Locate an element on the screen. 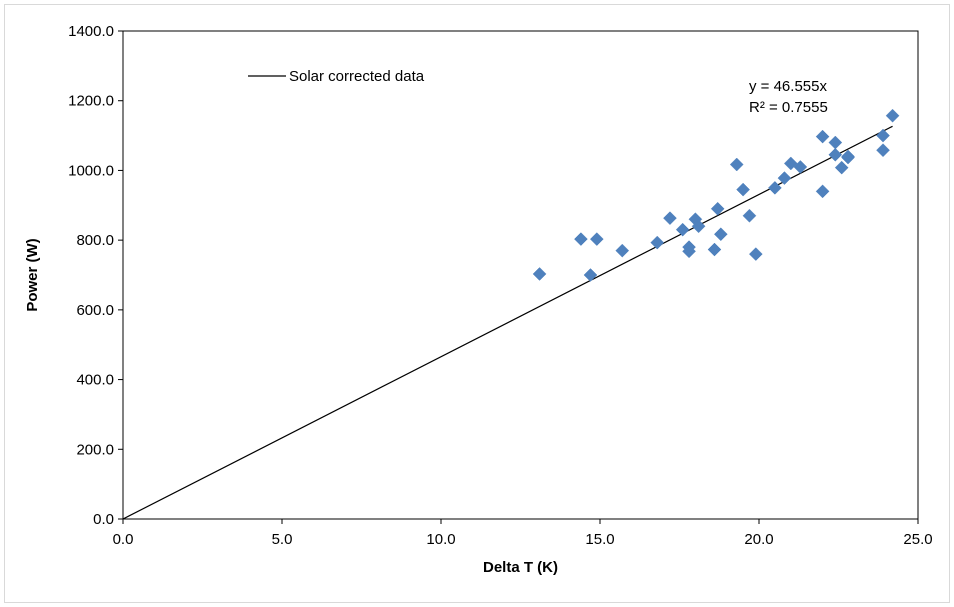 This screenshot has height=607, width=954. x-tick-label: 10.0 is located at coordinates (440, 539).